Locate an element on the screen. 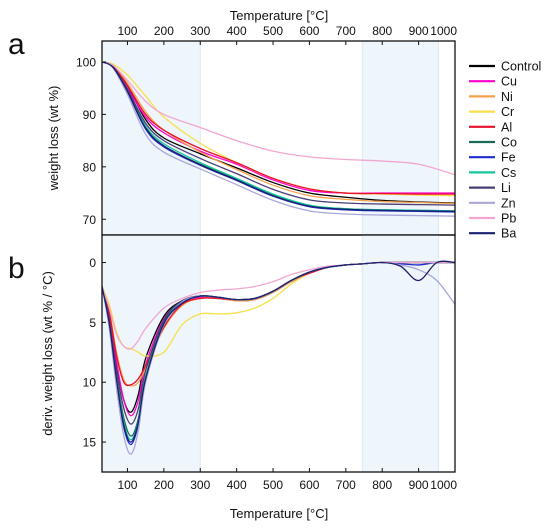 The image size is (550, 532). x-tick-label-a-200: 200 is located at coordinates (164, 31).